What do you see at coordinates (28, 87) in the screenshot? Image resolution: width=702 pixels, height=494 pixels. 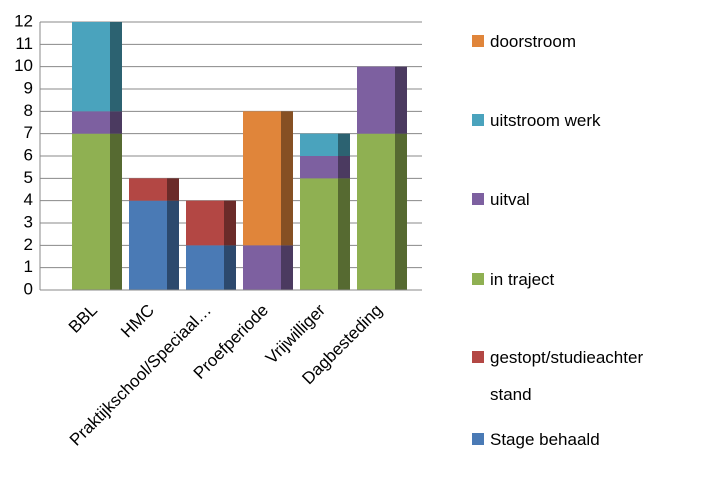 I see `y-tick-label: 9` at bounding box center [28, 87].